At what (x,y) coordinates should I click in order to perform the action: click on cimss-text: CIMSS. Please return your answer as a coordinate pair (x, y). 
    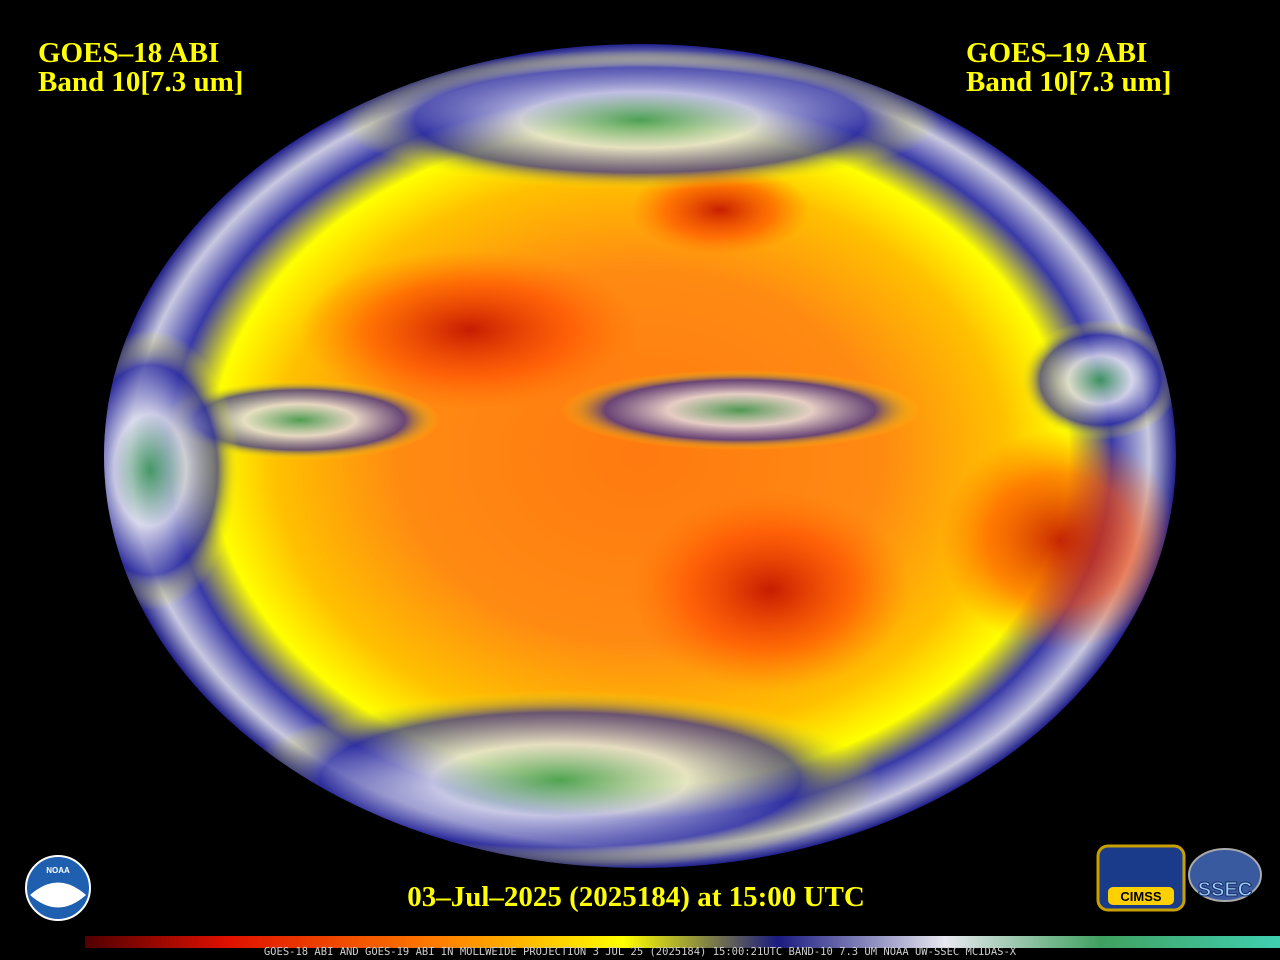
    Looking at the image, I should click on (1141, 896).